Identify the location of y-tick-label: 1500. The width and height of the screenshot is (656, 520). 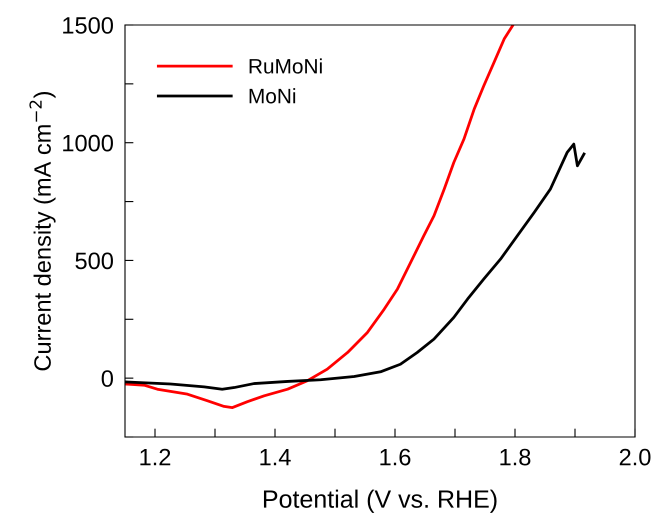
(88, 25).